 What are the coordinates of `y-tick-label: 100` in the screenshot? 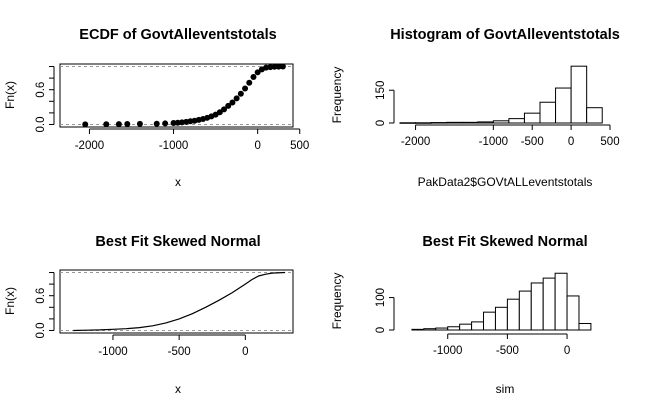 It's located at (381, 297).